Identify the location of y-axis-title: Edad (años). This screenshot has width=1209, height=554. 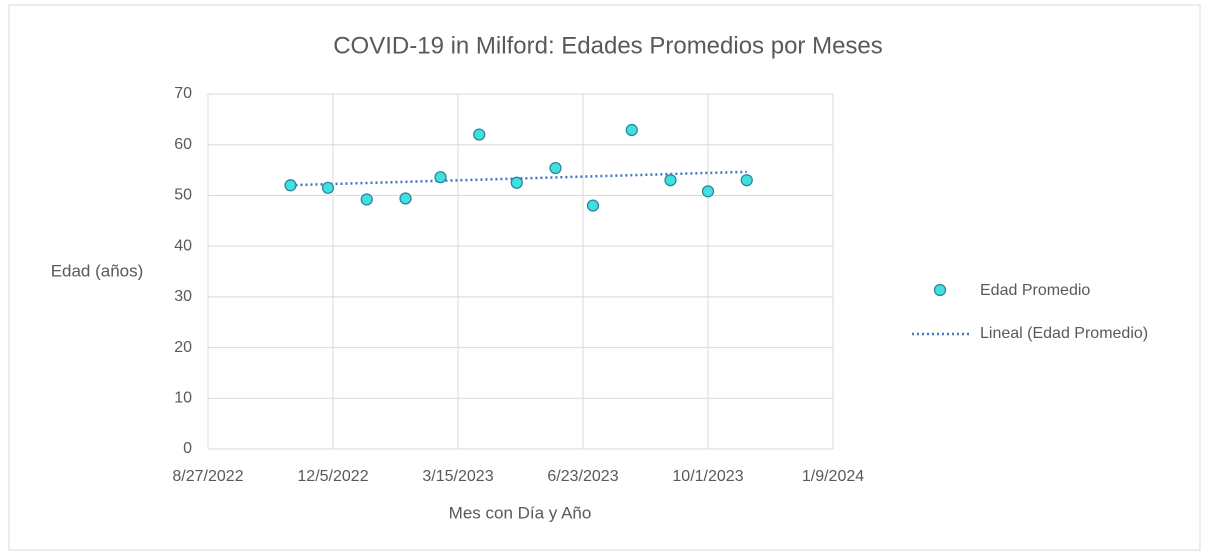
(97, 270).